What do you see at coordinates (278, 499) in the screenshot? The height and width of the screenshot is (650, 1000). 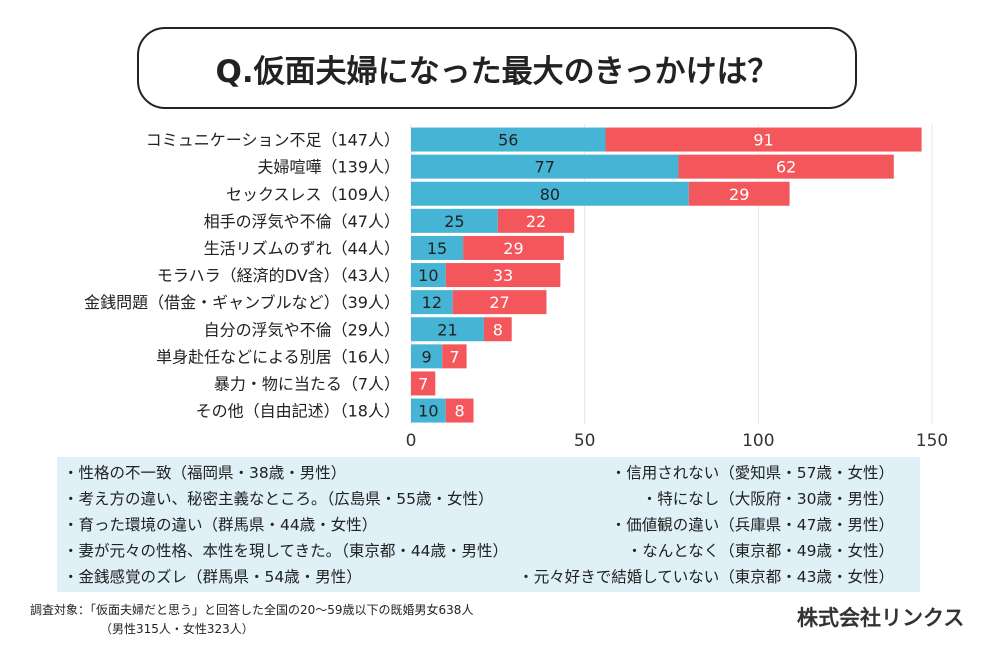 I see `comment: ・考え方の違い、秘密主義なところ。（広島県・55歳・女性）` at bounding box center [278, 499].